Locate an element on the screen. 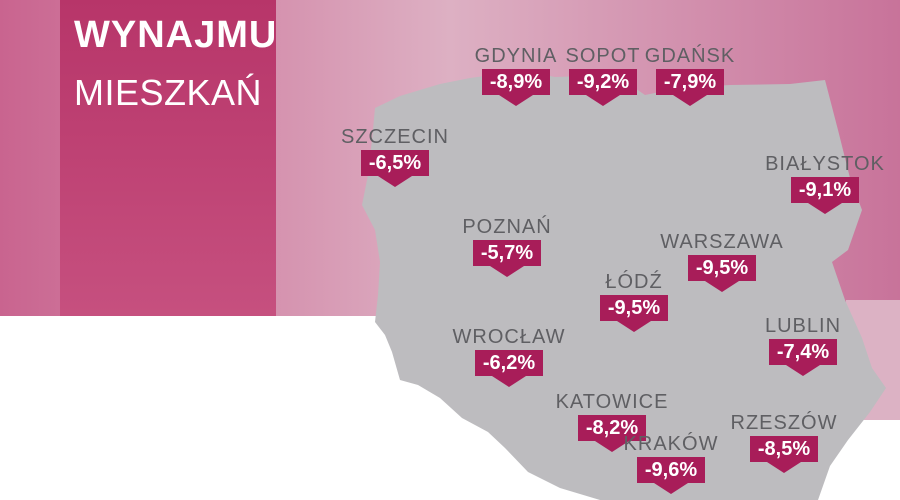 This screenshot has width=900, height=500. city-marker-krakow: KRAKÓW -9,6% is located at coordinates (671, 463).